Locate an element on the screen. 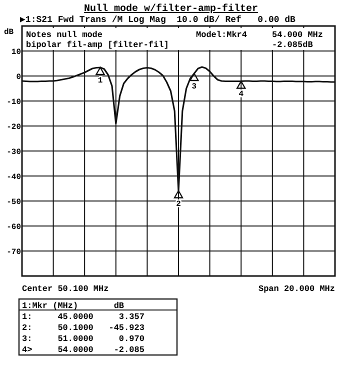 Image resolution: width=342 pixels, height=369 pixels. text: 2: 50.1000 -45.923 is located at coordinates (83, 328).